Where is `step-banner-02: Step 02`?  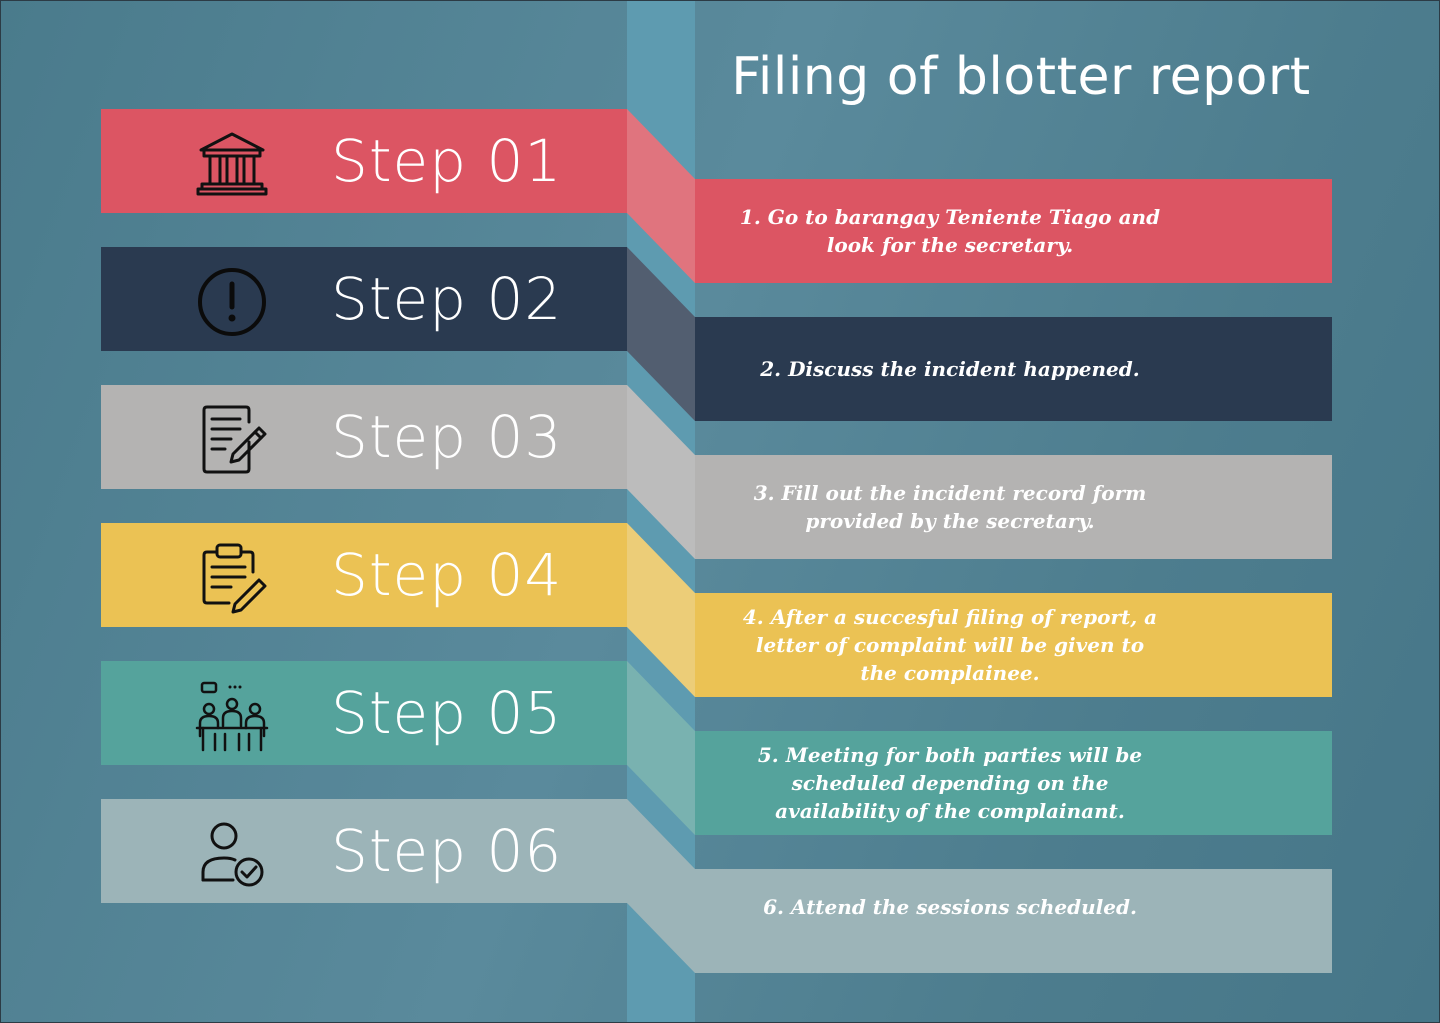 step-banner-02: Step 02 is located at coordinates (364, 299).